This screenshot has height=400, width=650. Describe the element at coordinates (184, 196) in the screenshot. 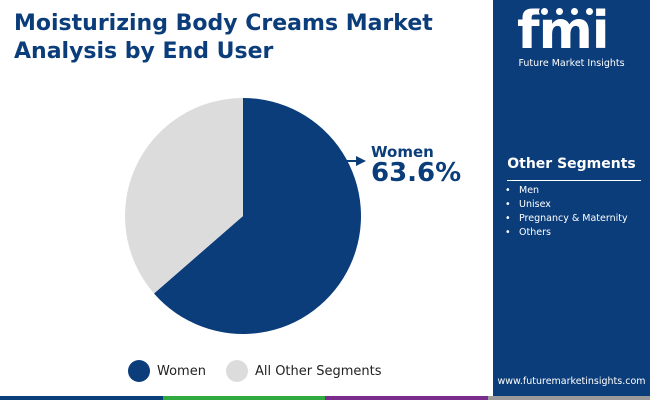

I see `pie-slice-all-other-segments` at that location.